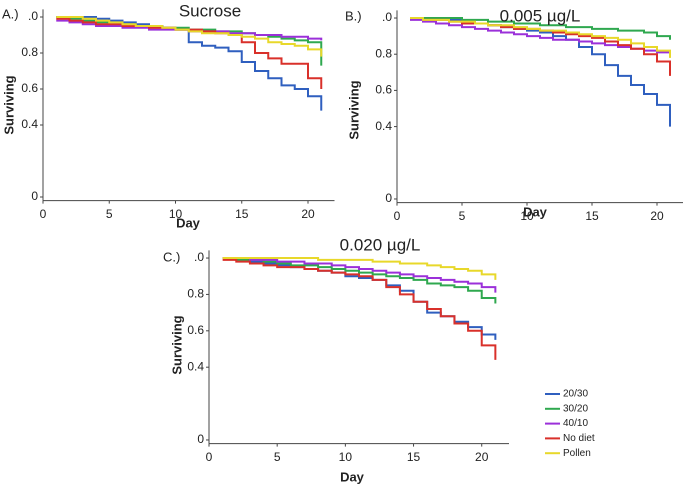  I want to click on panel-label: C.), so click(171, 256).